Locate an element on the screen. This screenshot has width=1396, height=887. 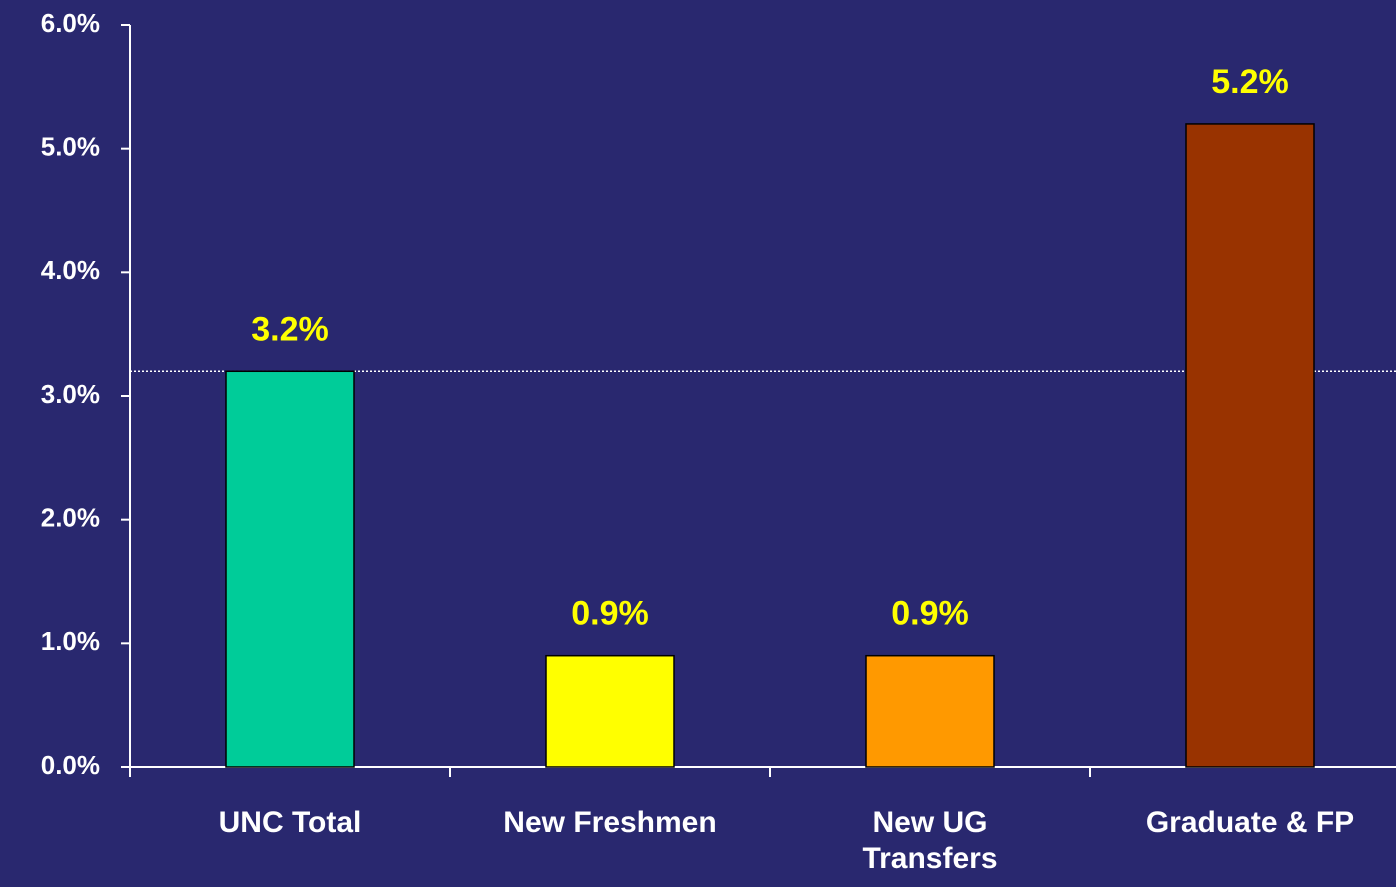
y-tick-label: 0.0% is located at coordinates (70, 765).